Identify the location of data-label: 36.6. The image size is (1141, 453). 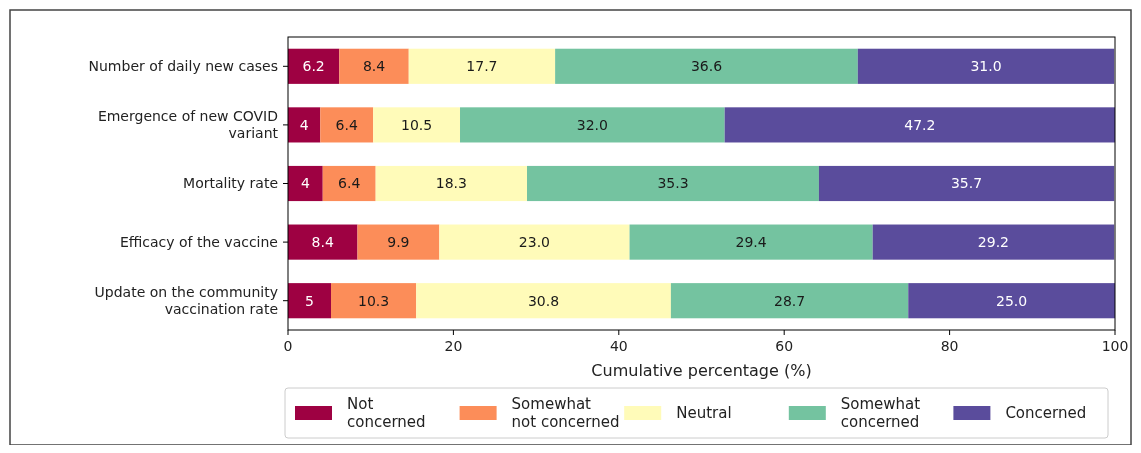
(706, 66).